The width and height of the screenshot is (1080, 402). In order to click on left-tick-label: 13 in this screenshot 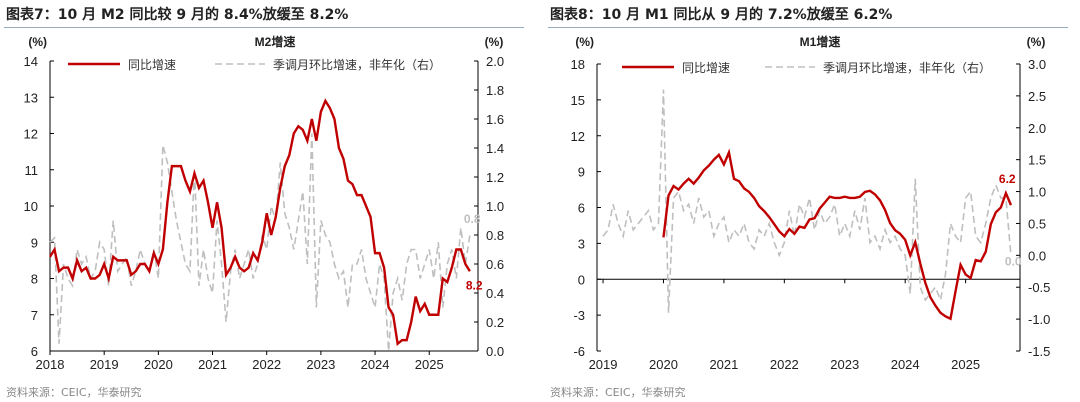, I will do `click(31, 97)`.